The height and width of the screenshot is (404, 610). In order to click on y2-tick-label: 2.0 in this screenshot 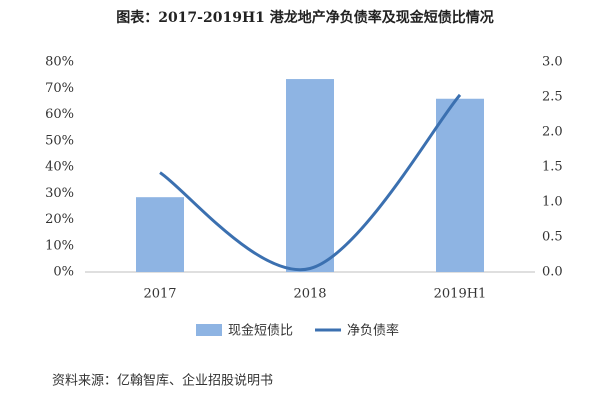, I will do `click(552, 132)`.